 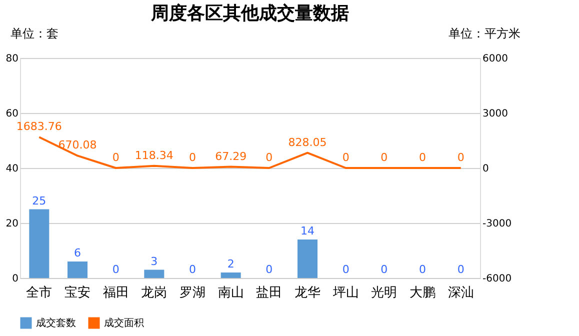 I want to click on data-label: 67.29, so click(x=231, y=156).